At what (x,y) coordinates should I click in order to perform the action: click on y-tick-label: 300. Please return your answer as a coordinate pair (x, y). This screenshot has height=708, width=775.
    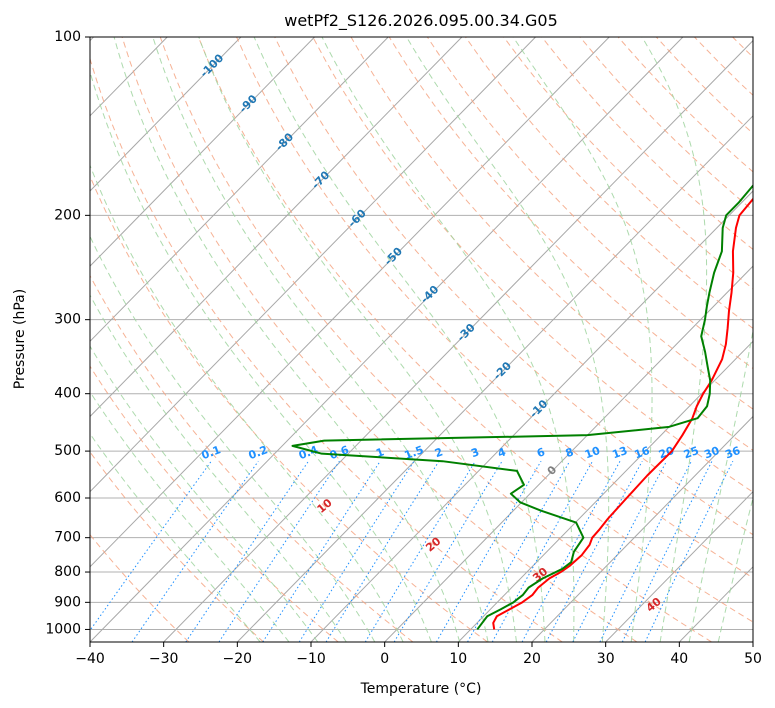
    Looking at the image, I should click on (67, 320).